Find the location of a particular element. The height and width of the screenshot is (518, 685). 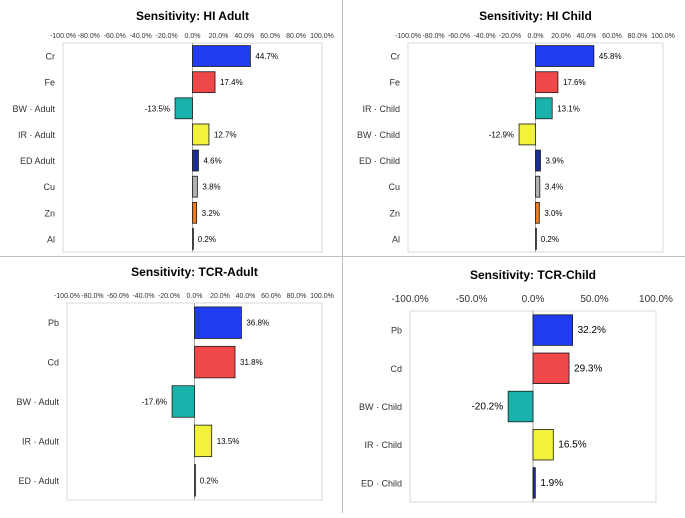

chart-title: Sensitivity: HI Adult is located at coordinates (192, 16).